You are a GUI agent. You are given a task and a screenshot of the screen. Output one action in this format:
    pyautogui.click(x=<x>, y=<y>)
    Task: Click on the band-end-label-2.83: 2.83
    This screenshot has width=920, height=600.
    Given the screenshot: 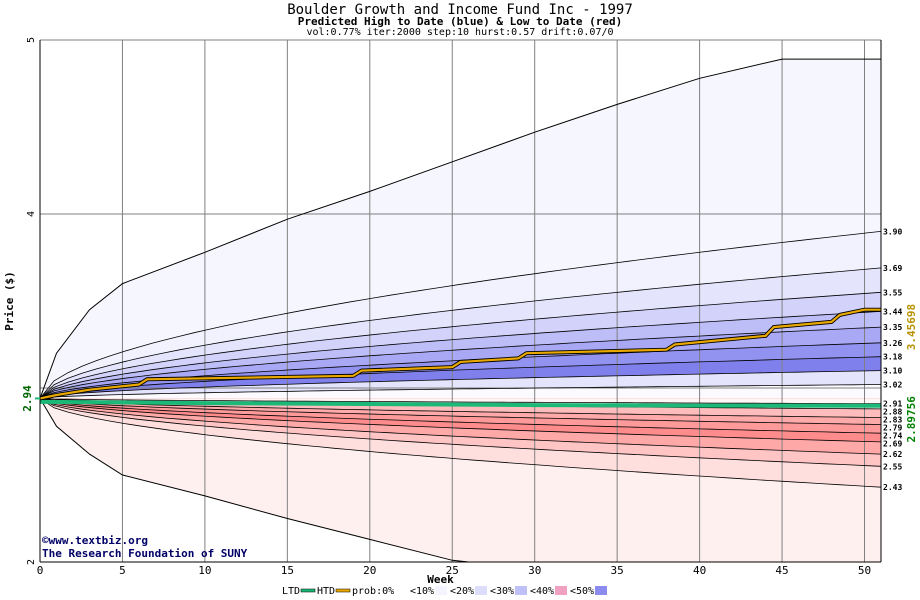 What is the action you would take?
    pyautogui.click(x=892, y=420)
    